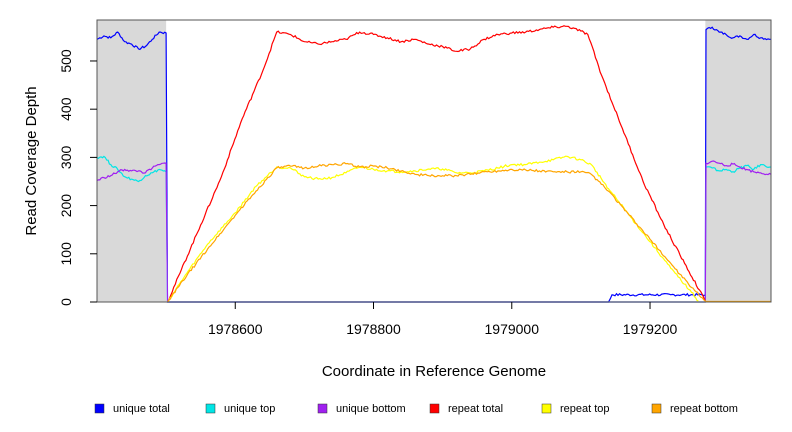 This screenshot has width=792, height=432. I want to click on legend-item-repeat-bottom: repeat bottom, so click(694, 409).